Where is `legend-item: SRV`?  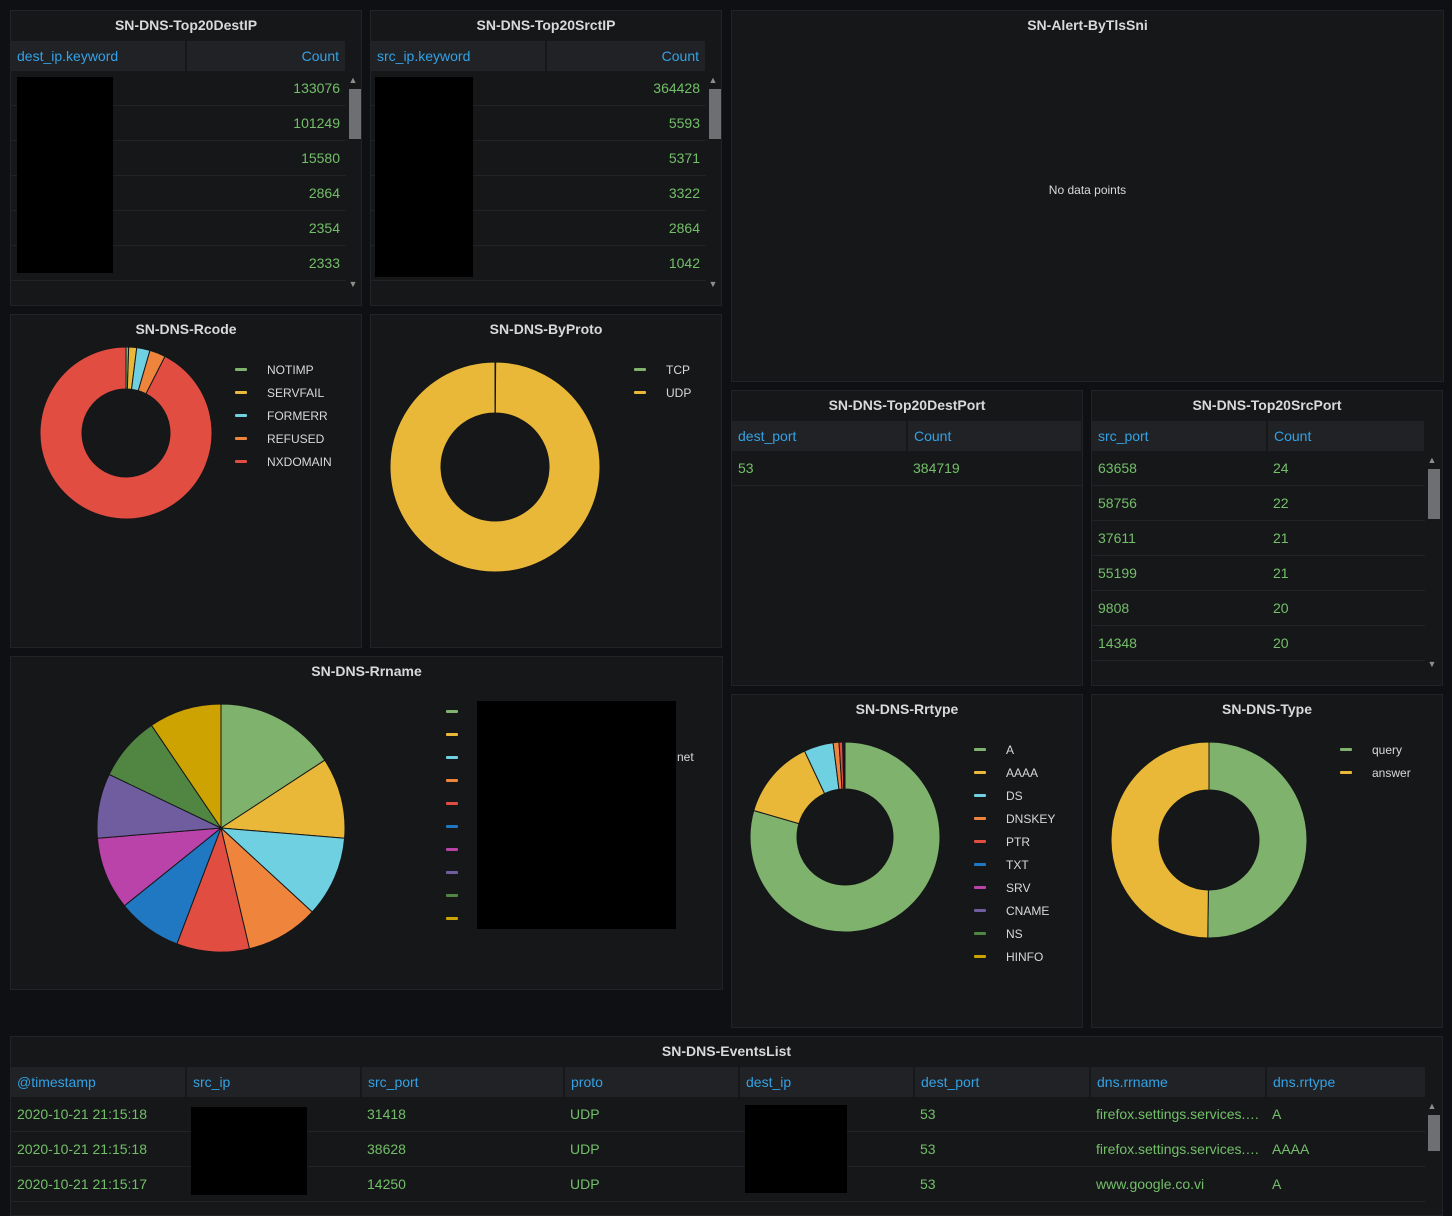 legend-item: SRV is located at coordinates (1014, 887).